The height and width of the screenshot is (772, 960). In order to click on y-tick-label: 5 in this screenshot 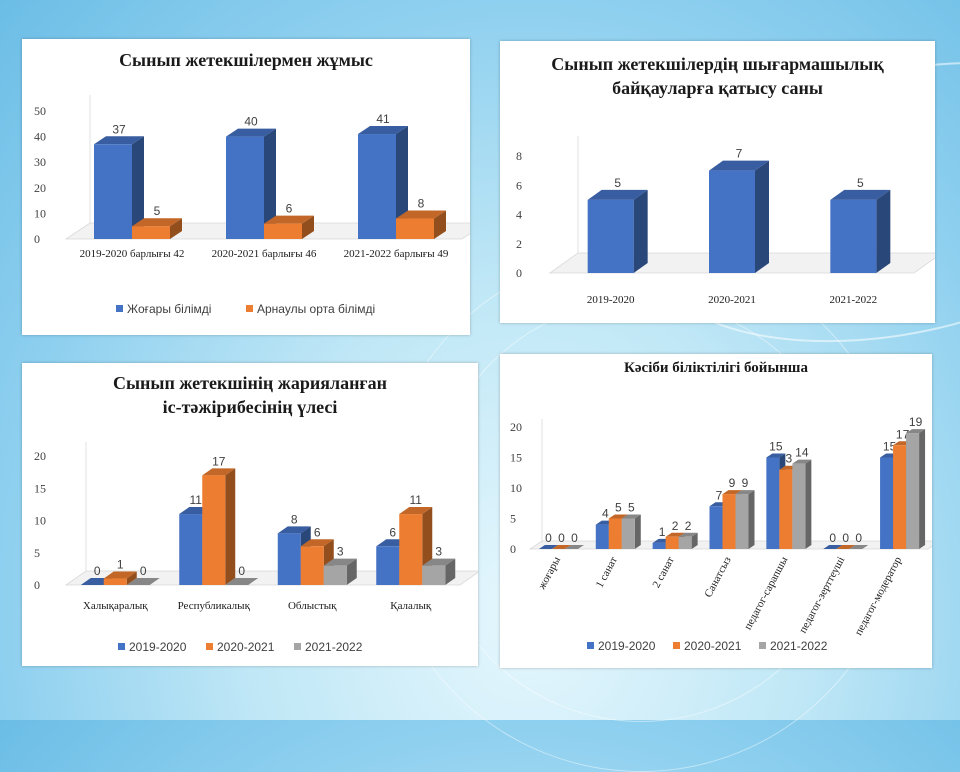, I will do `click(37, 553)`.